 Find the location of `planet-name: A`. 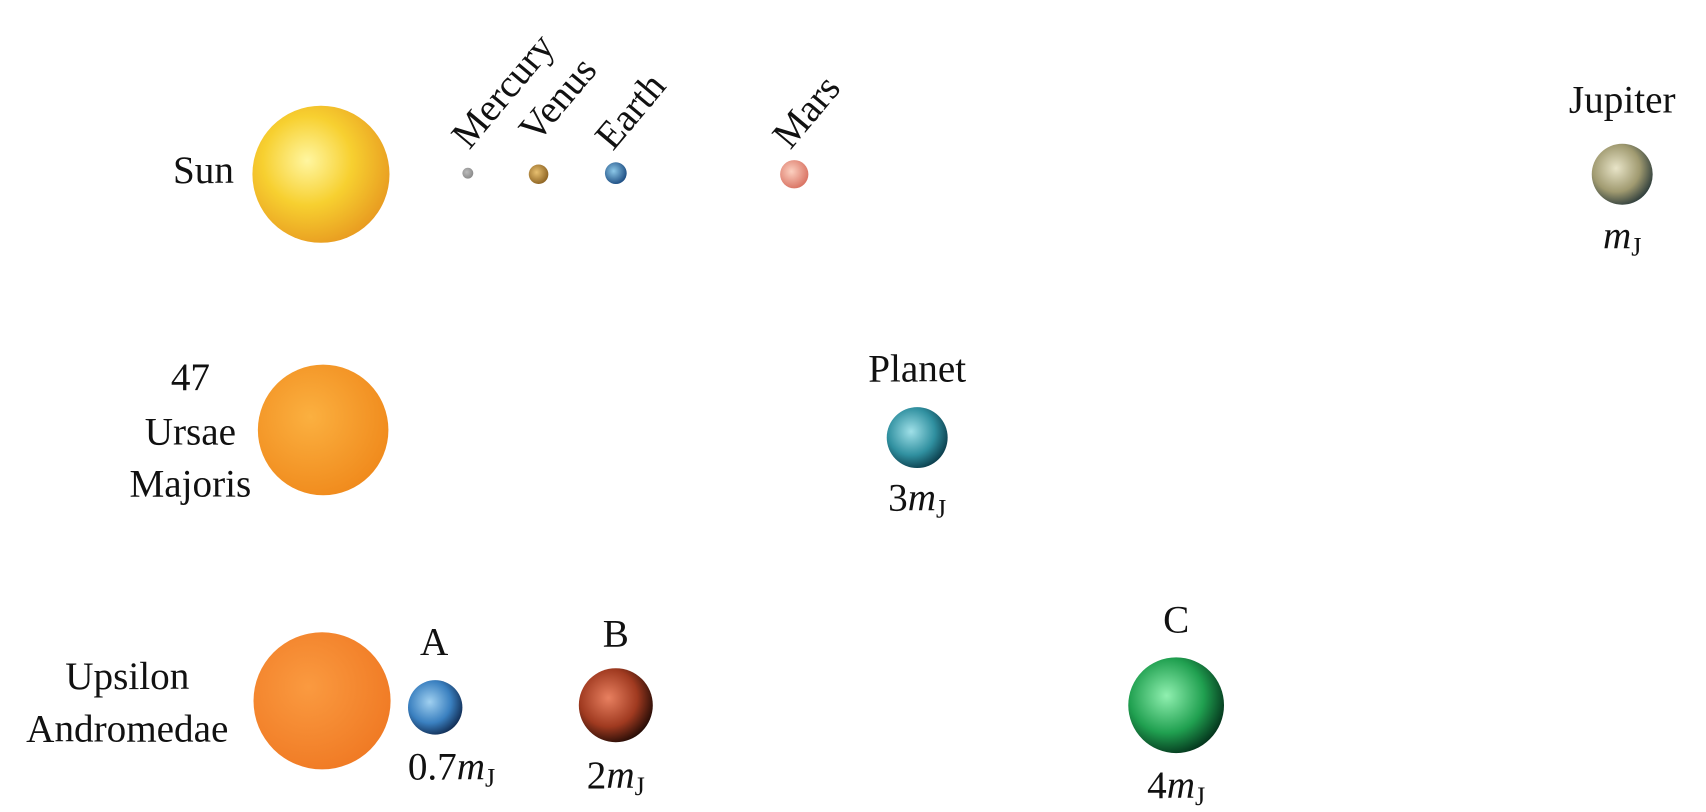

planet-name: A is located at coordinates (434, 641).